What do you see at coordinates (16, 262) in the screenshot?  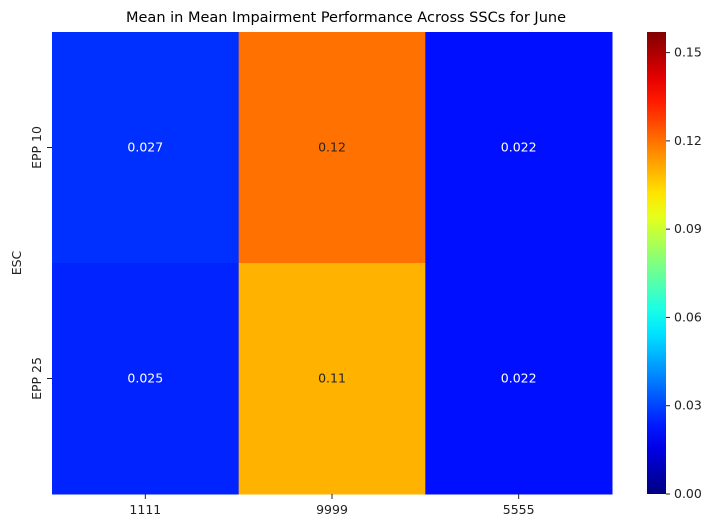 I see `y-axis-label: ESC` at bounding box center [16, 262].